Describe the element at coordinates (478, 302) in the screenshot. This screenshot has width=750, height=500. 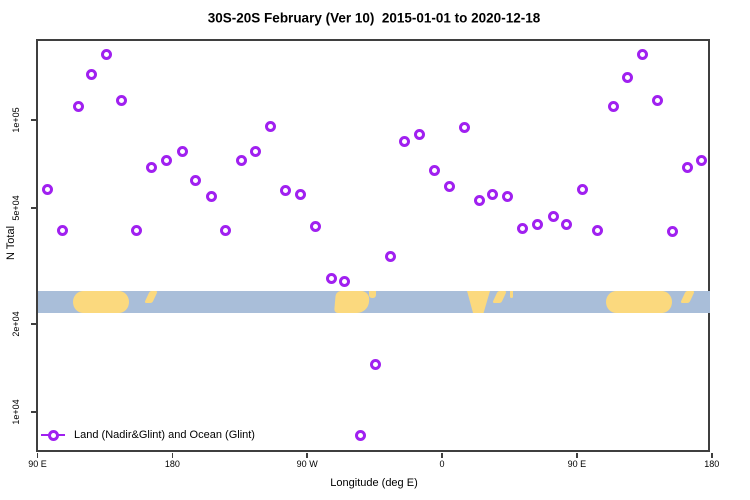
I see `land-segment-southern-africa` at that location.